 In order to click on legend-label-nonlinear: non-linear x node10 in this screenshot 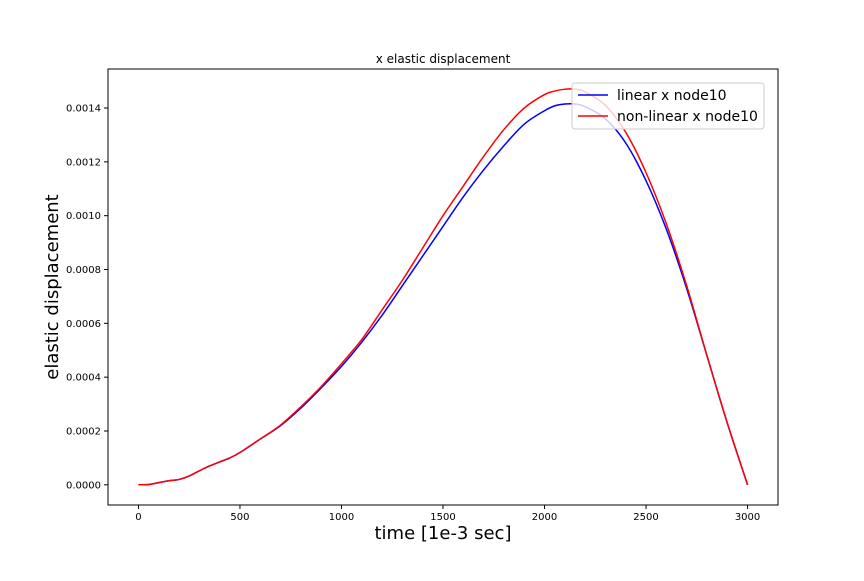, I will do `click(687, 117)`.